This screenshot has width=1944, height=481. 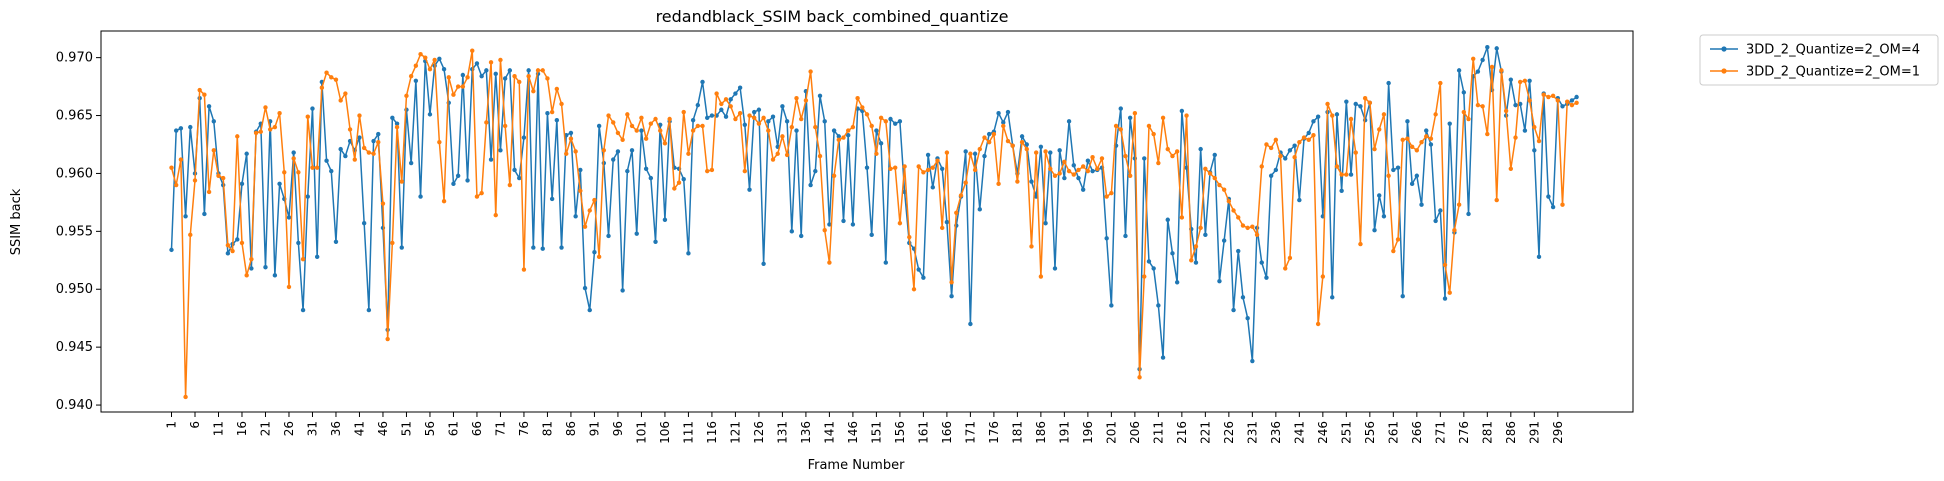 What do you see at coordinates (1299, 432) in the screenshot?
I see `x-tick-label: 241` at bounding box center [1299, 432].